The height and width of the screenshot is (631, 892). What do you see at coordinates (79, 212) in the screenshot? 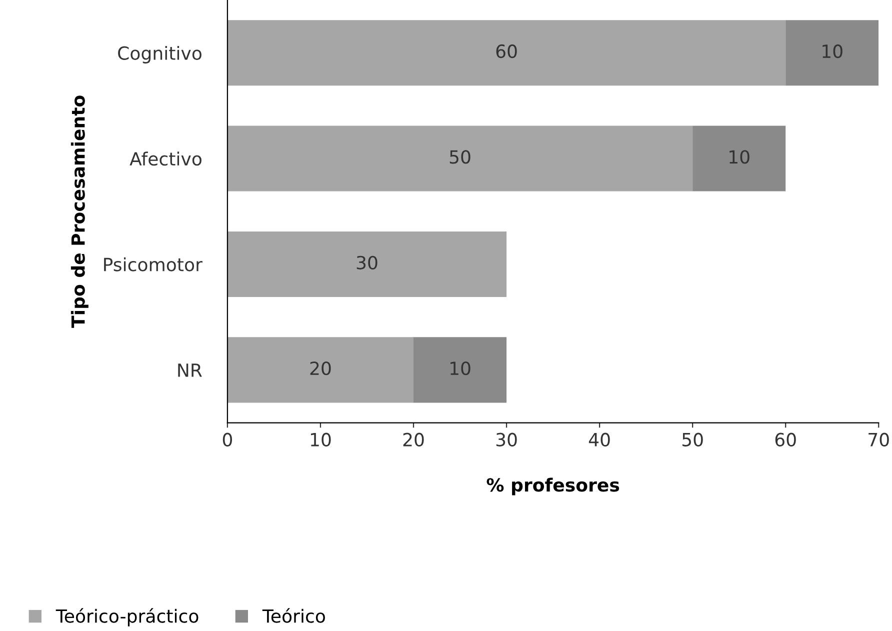
I see `y-axis-title: Tipo de Procesamiento` at bounding box center [79, 212].